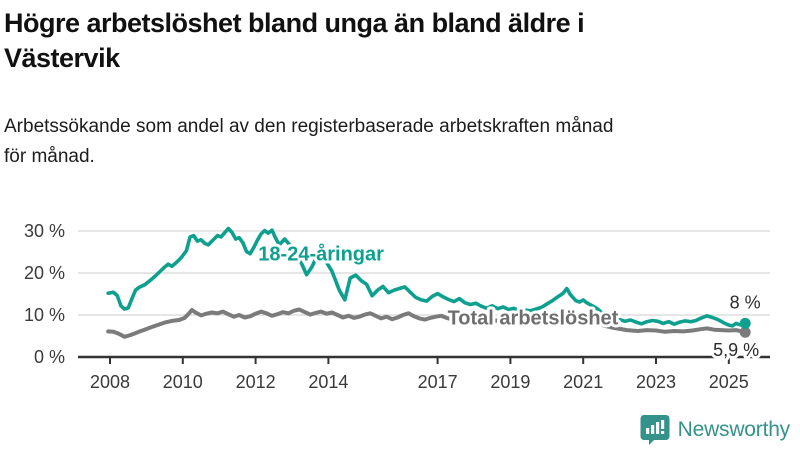 This screenshot has height=450, width=800. I want to click on end-dot-youth, so click(745, 323).